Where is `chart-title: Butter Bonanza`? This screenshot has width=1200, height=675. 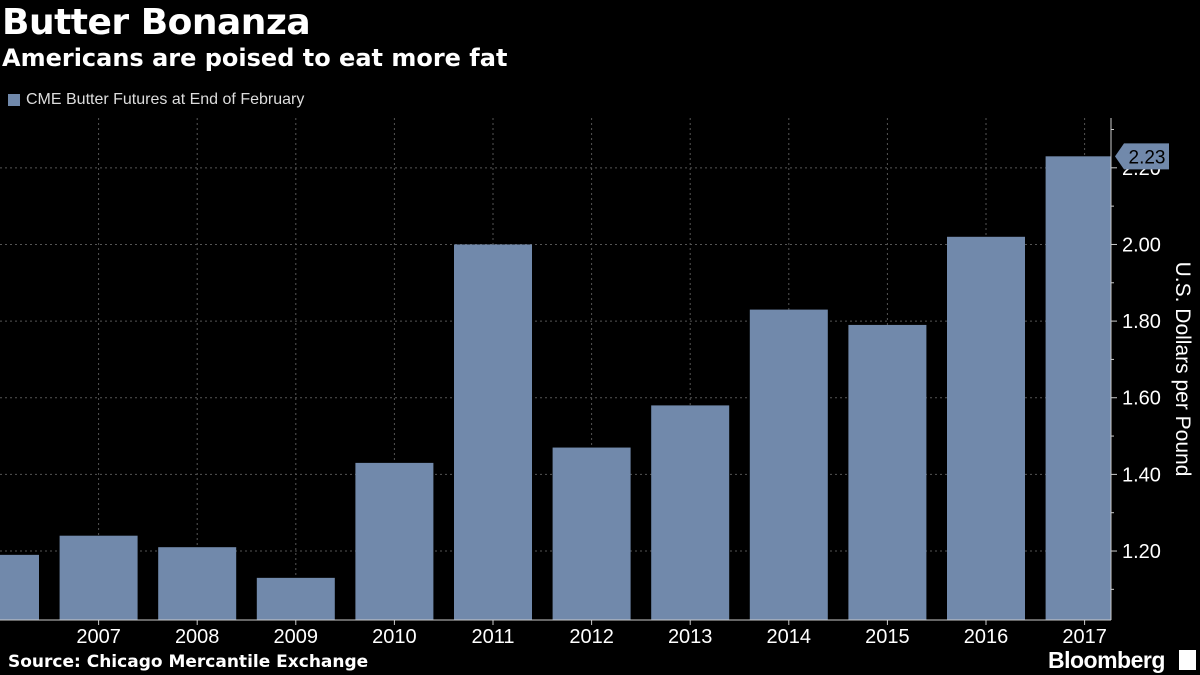 chart-title: Butter Bonanza is located at coordinates (156, 22).